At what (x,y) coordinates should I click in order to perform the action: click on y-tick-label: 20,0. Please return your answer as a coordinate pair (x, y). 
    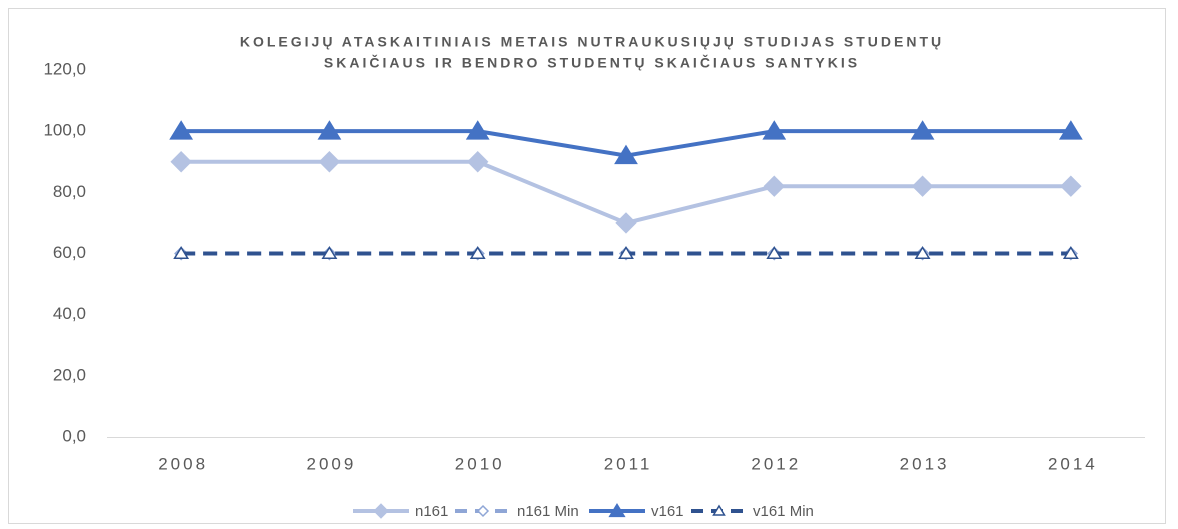
    Looking at the image, I should click on (69, 374).